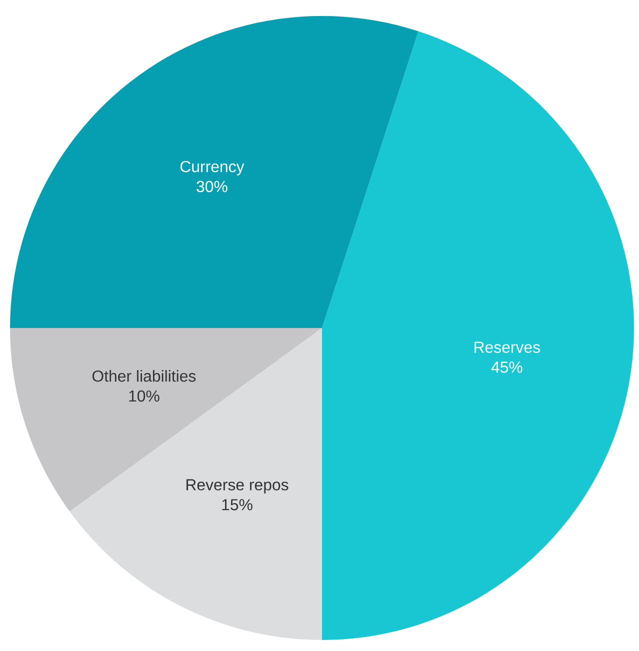 This screenshot has width=639, height=651. What do you see at coordinates (507, 347) in the screenshot?
I see `slice-label: Reserves` at bounding box center [507, 347].